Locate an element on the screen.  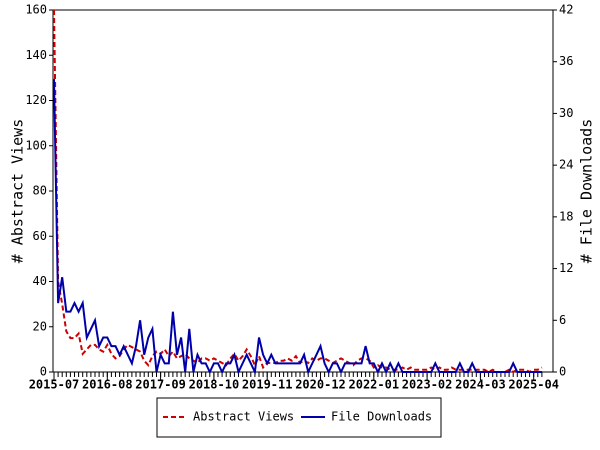
x-tick-label: 2023-02 is located at coordinates (427, 385).